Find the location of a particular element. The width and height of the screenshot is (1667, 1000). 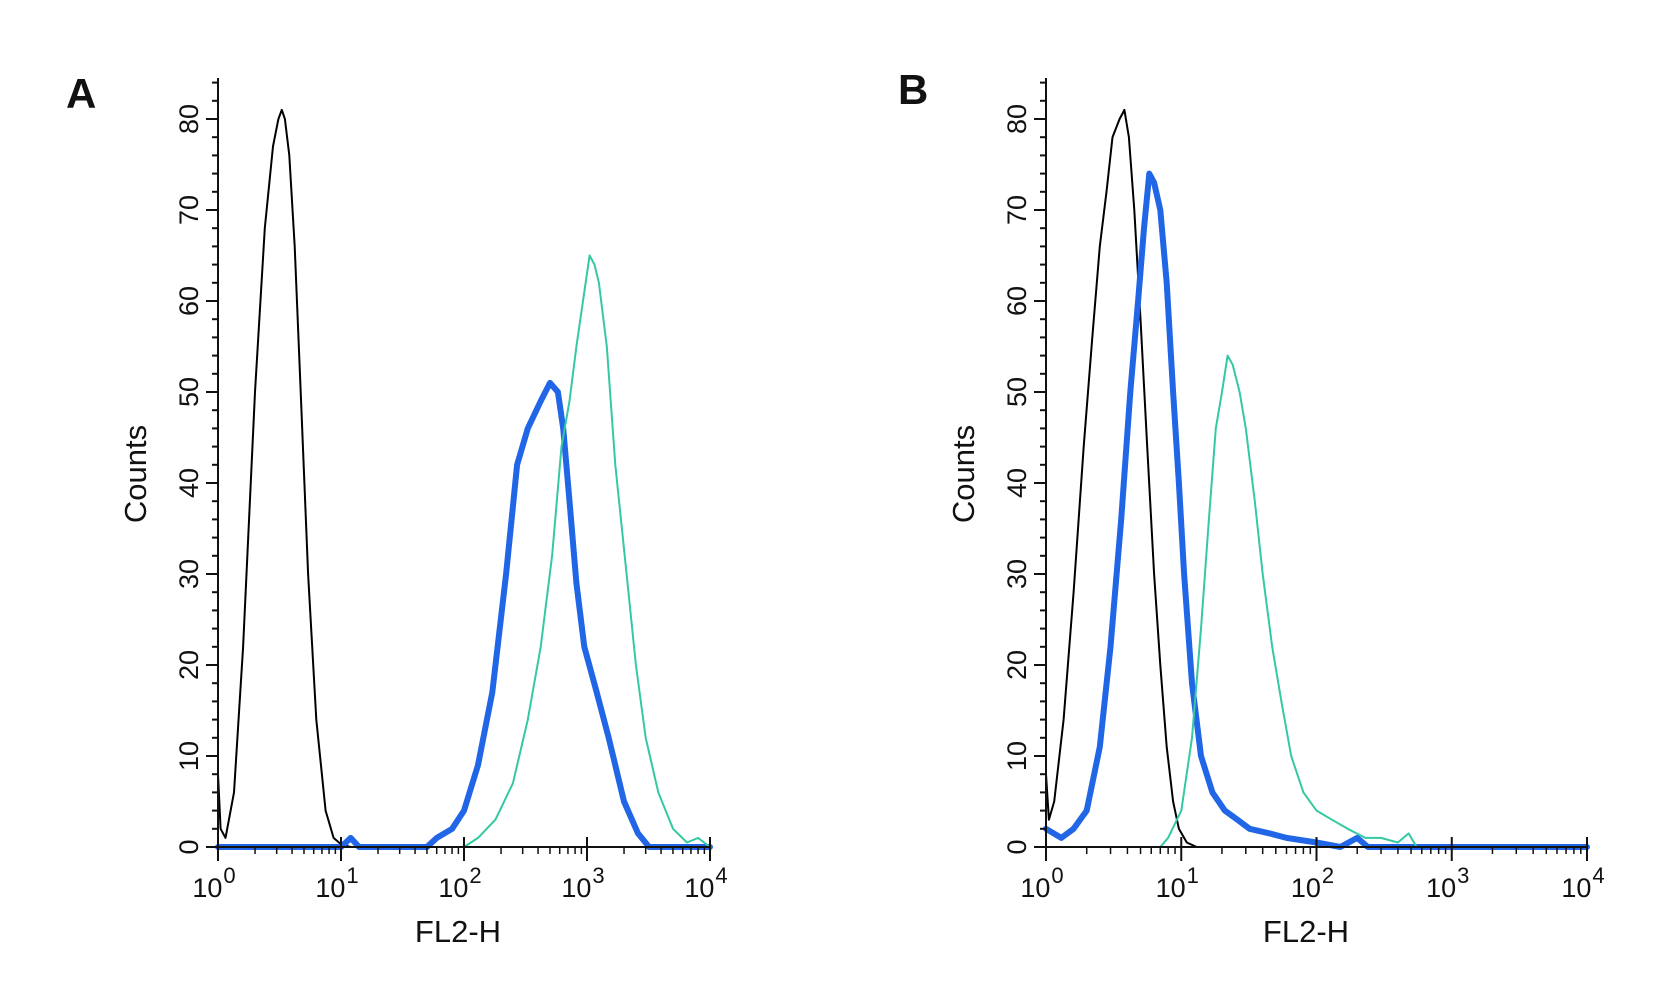

panel-a-x-tick-label-1: 10¹ is located at coordinates (336, 883).